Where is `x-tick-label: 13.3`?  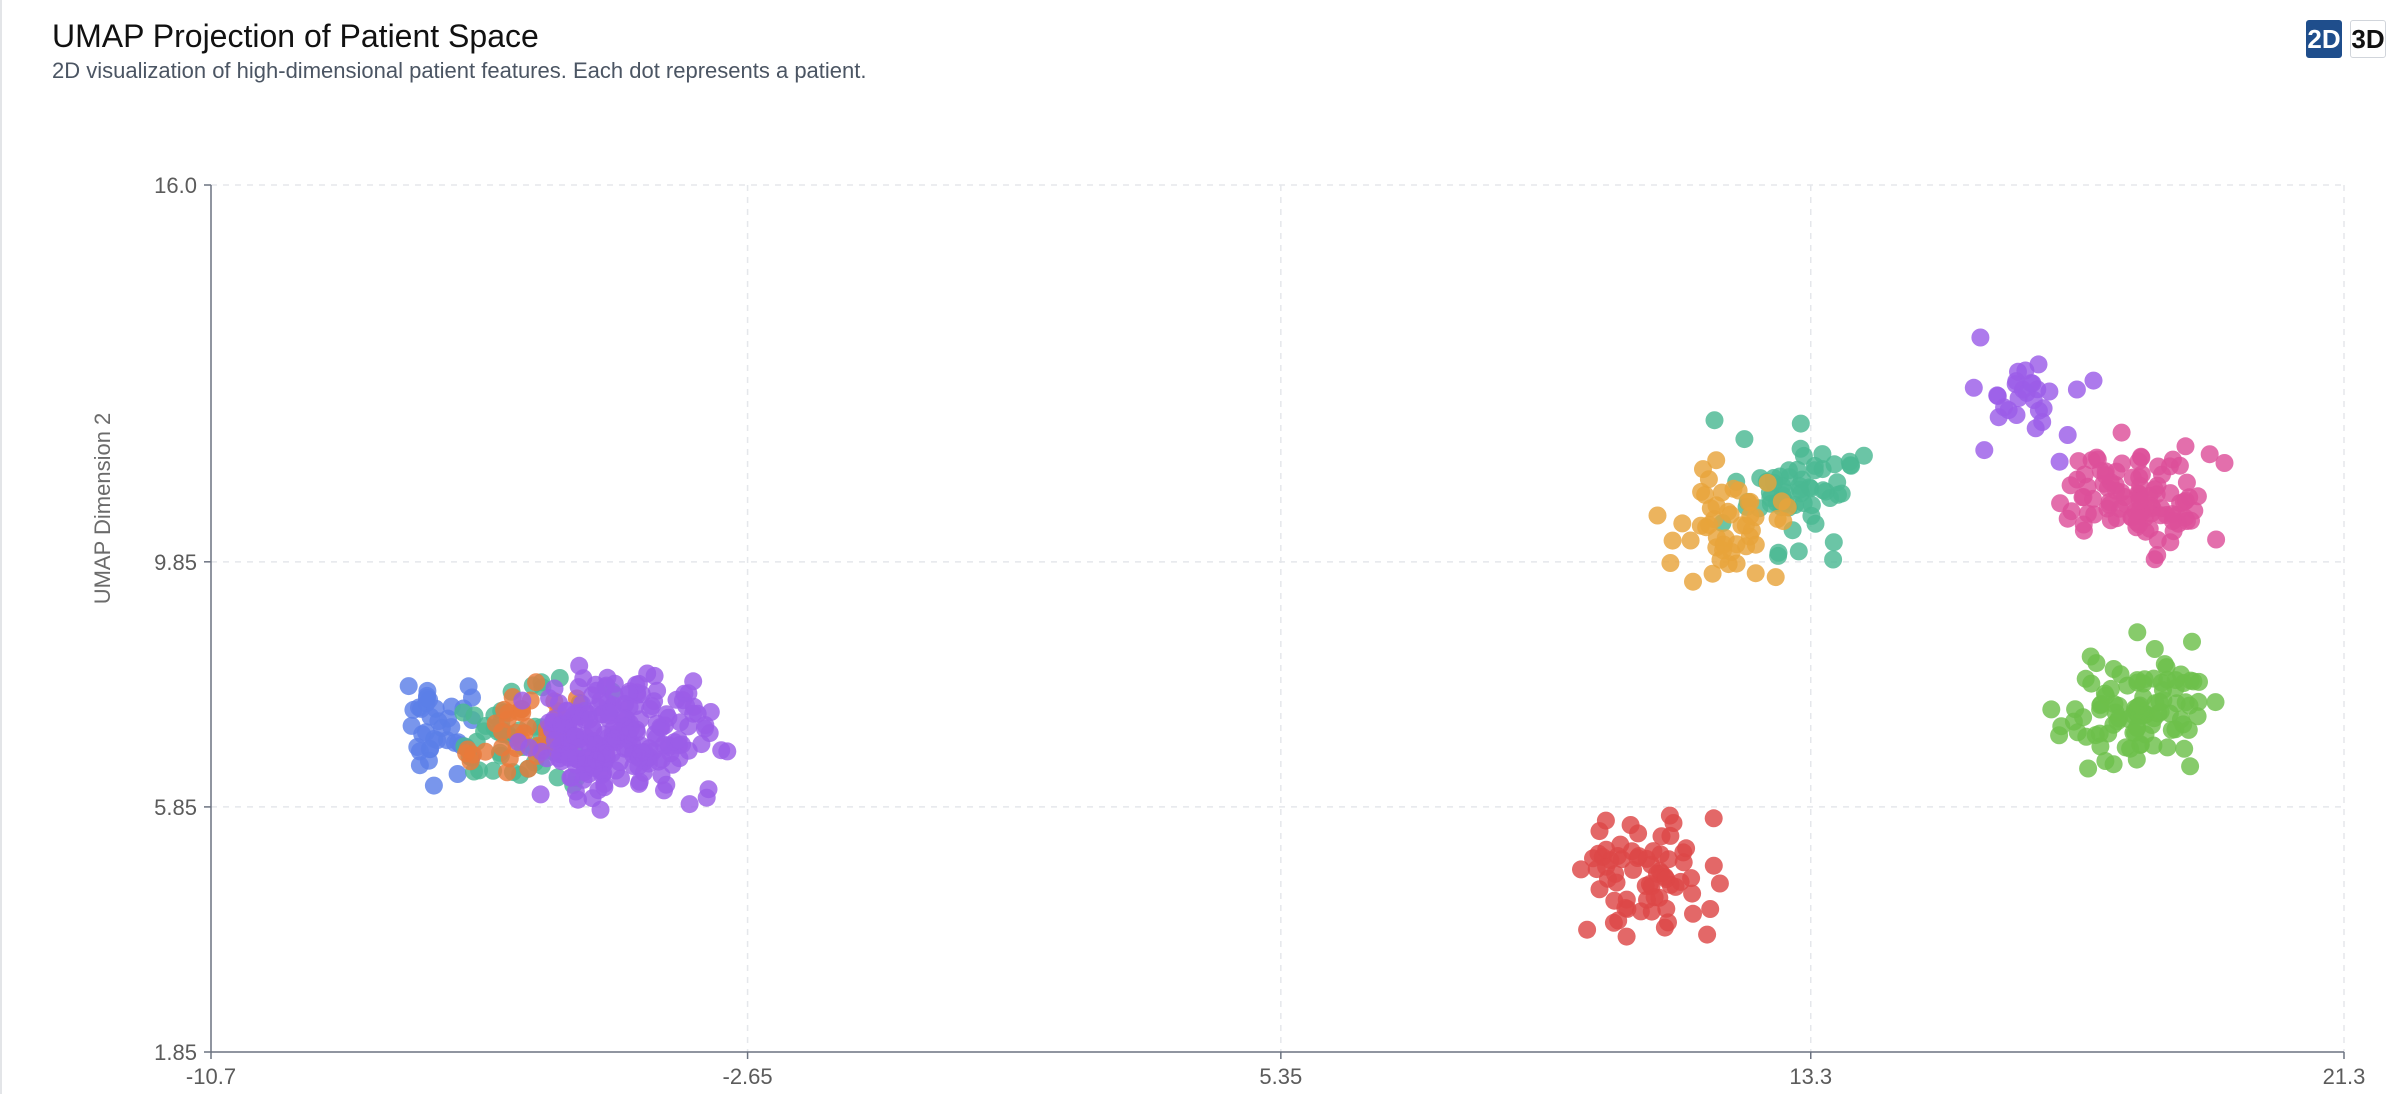 x-tick-label: 13.3 is located at coordinates (1810, 1076).